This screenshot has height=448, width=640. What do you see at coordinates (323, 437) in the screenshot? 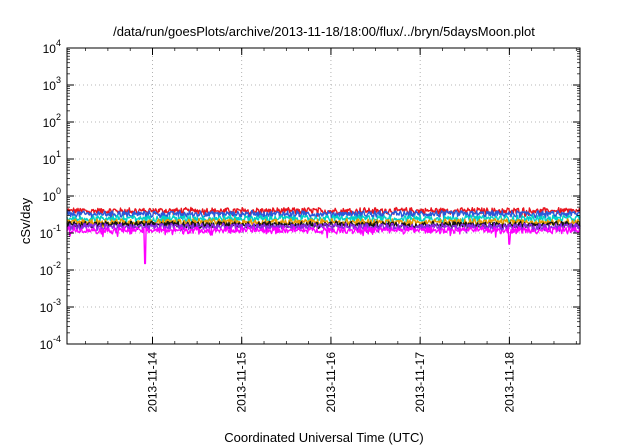
I see `x-axis-label: Coordinated Universal Time (UTC)` at bounding box center [323, 437].